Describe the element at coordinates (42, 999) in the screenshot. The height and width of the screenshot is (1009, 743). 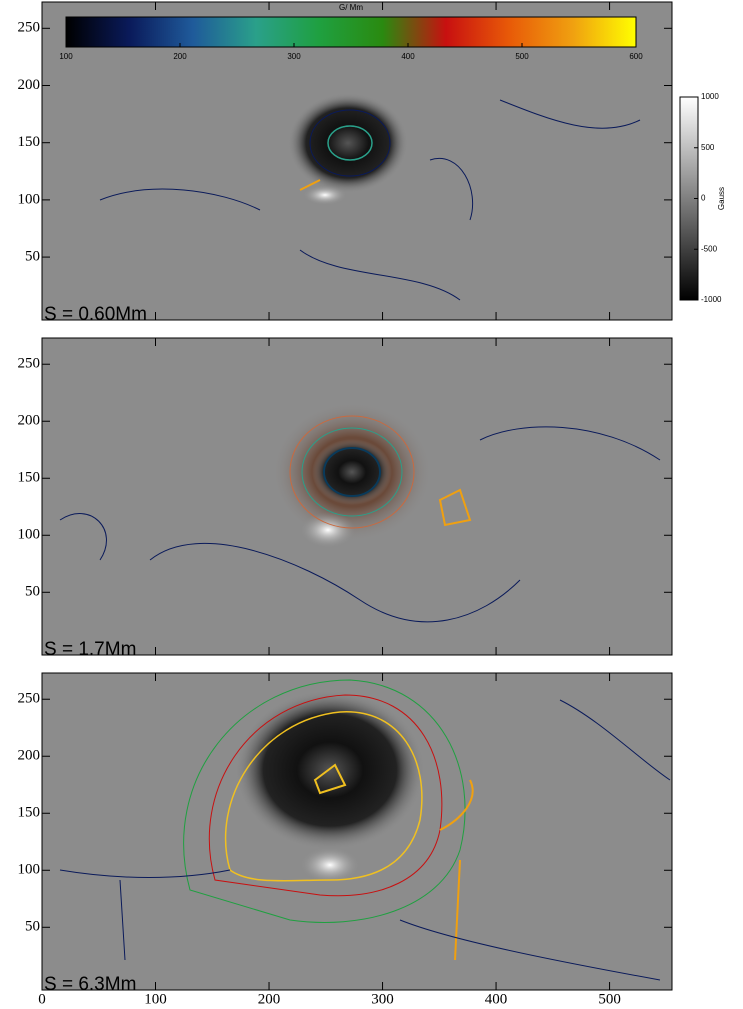
I see `x-tick-label: 0` at that location.